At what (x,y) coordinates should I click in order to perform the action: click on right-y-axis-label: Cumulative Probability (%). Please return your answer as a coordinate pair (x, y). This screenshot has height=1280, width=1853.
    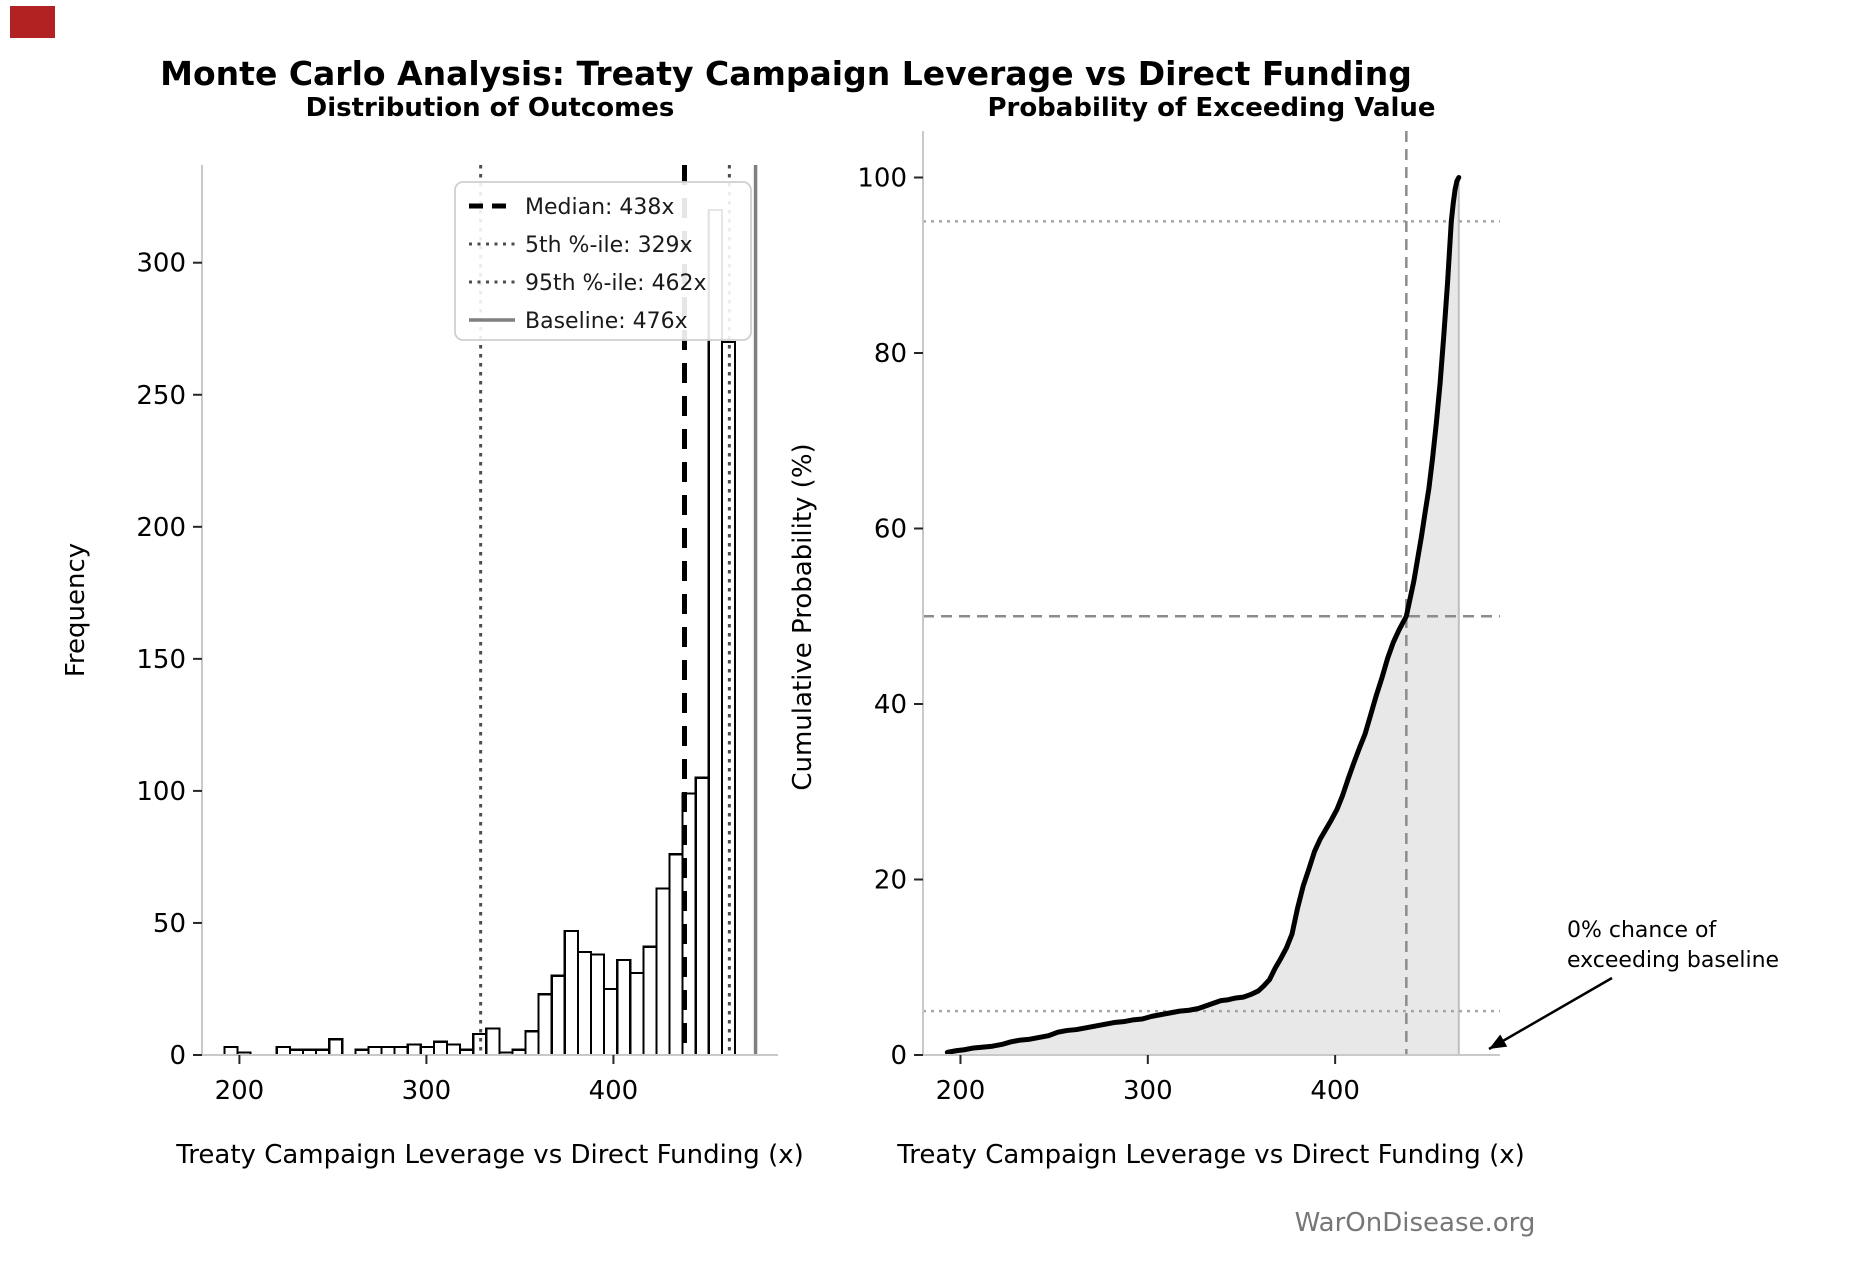
    Looking at the image, I should click on (803, 617).